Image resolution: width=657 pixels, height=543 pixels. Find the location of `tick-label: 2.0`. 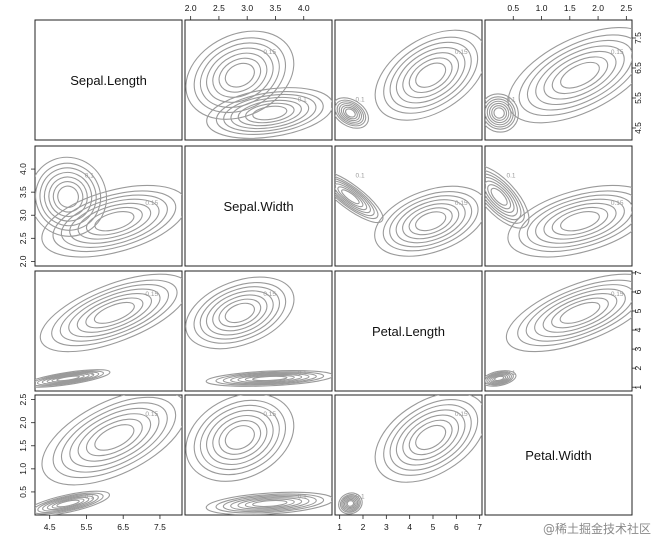

tick-label: 2.0 is located at coordinates (23, 423).